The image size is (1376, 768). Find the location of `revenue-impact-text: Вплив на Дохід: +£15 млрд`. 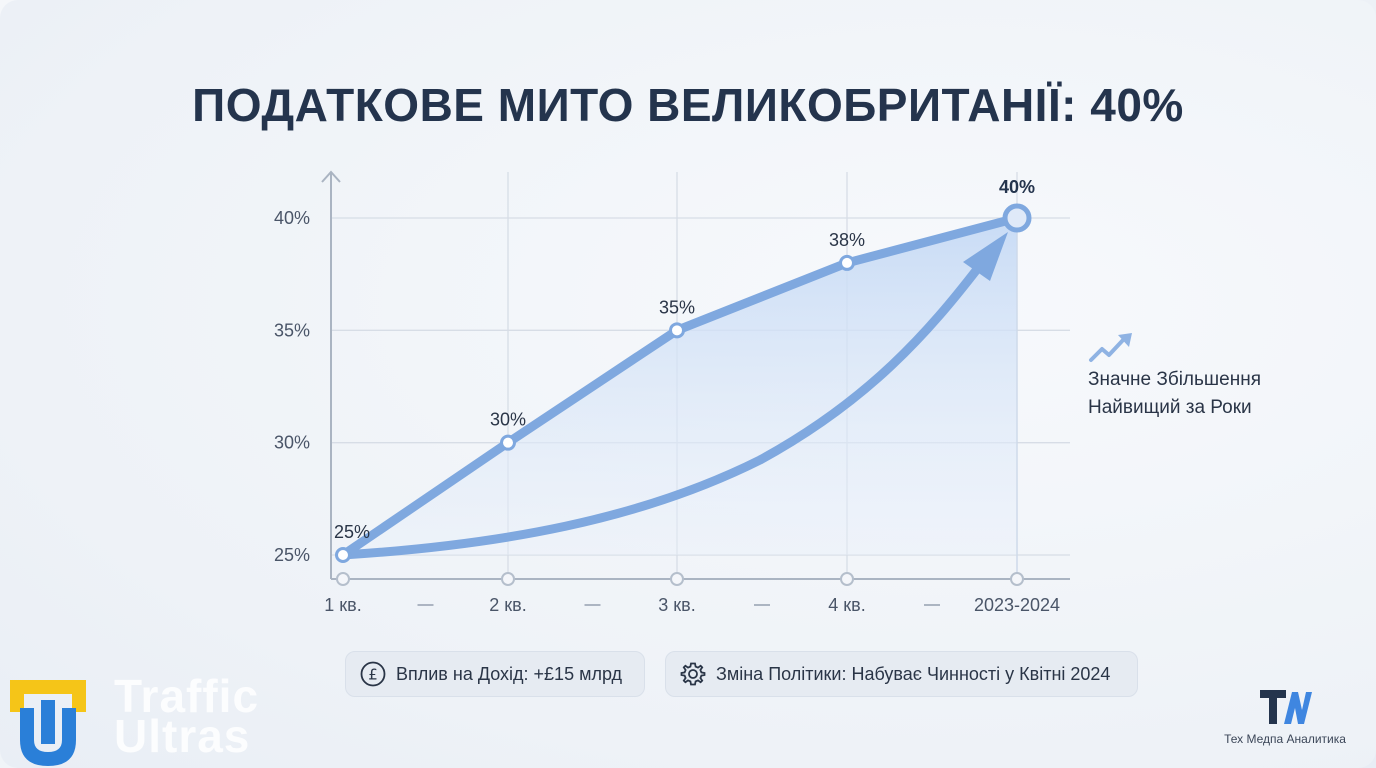

revenue-impact-text: Вплив на Дохід: +£15 млрд is located at coordinates (509, 673).